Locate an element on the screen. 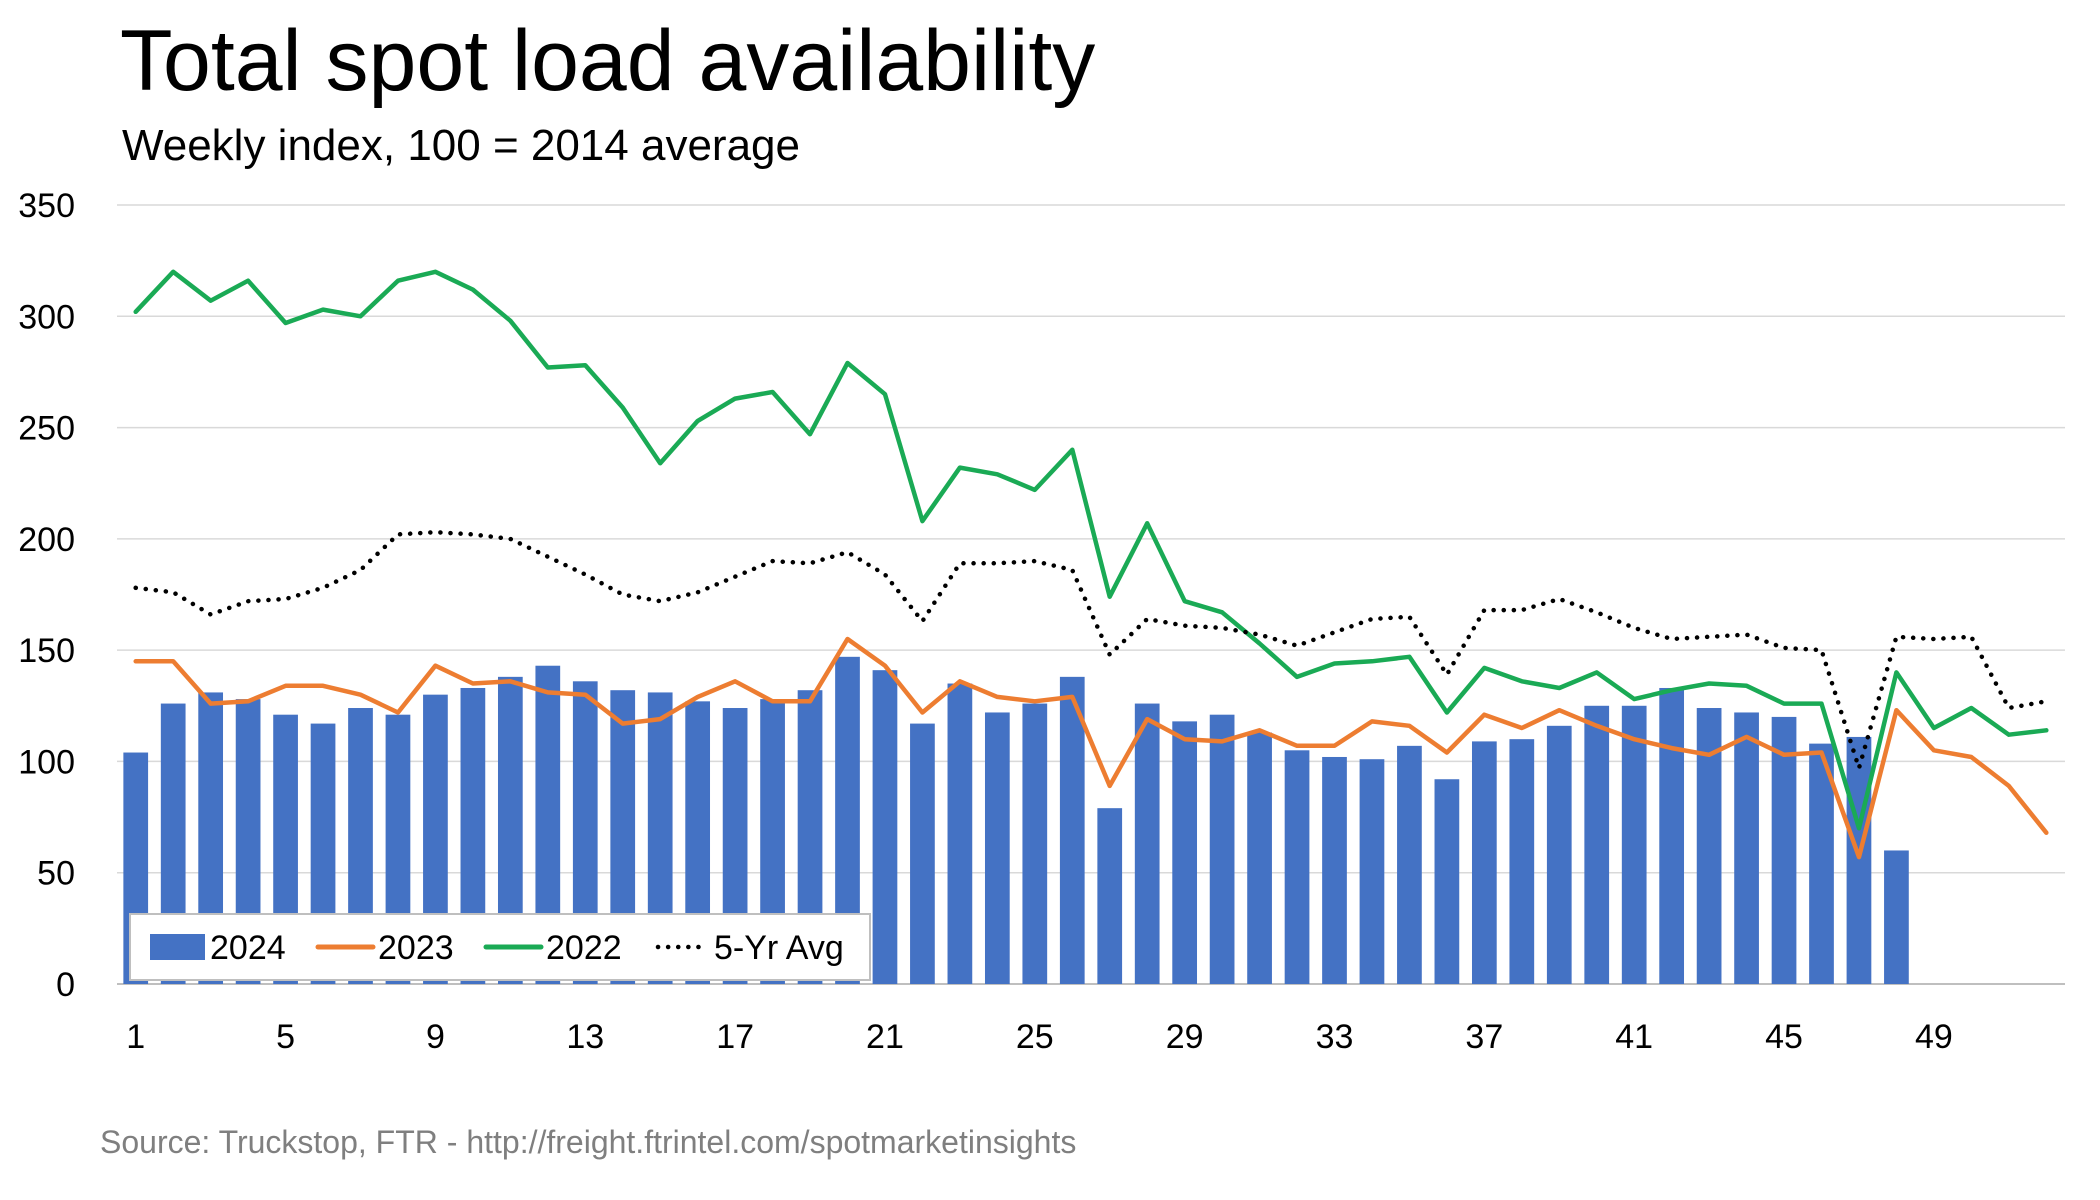 The width and height of the screenshot is (2100, 1200). x-axis: 1 5 9 13 17 21 25 29 33 37 41 45 49 is located at coordinates (1039, 1037).